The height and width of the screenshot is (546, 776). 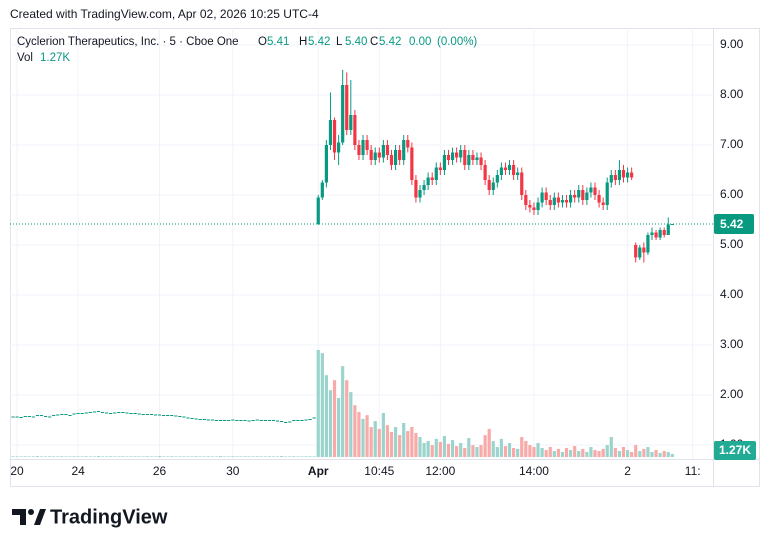 What do you see at coordinates (732, 44) in the screenshot?
I see `y-tick-label: 9.00` at bounding box center [732, 44].